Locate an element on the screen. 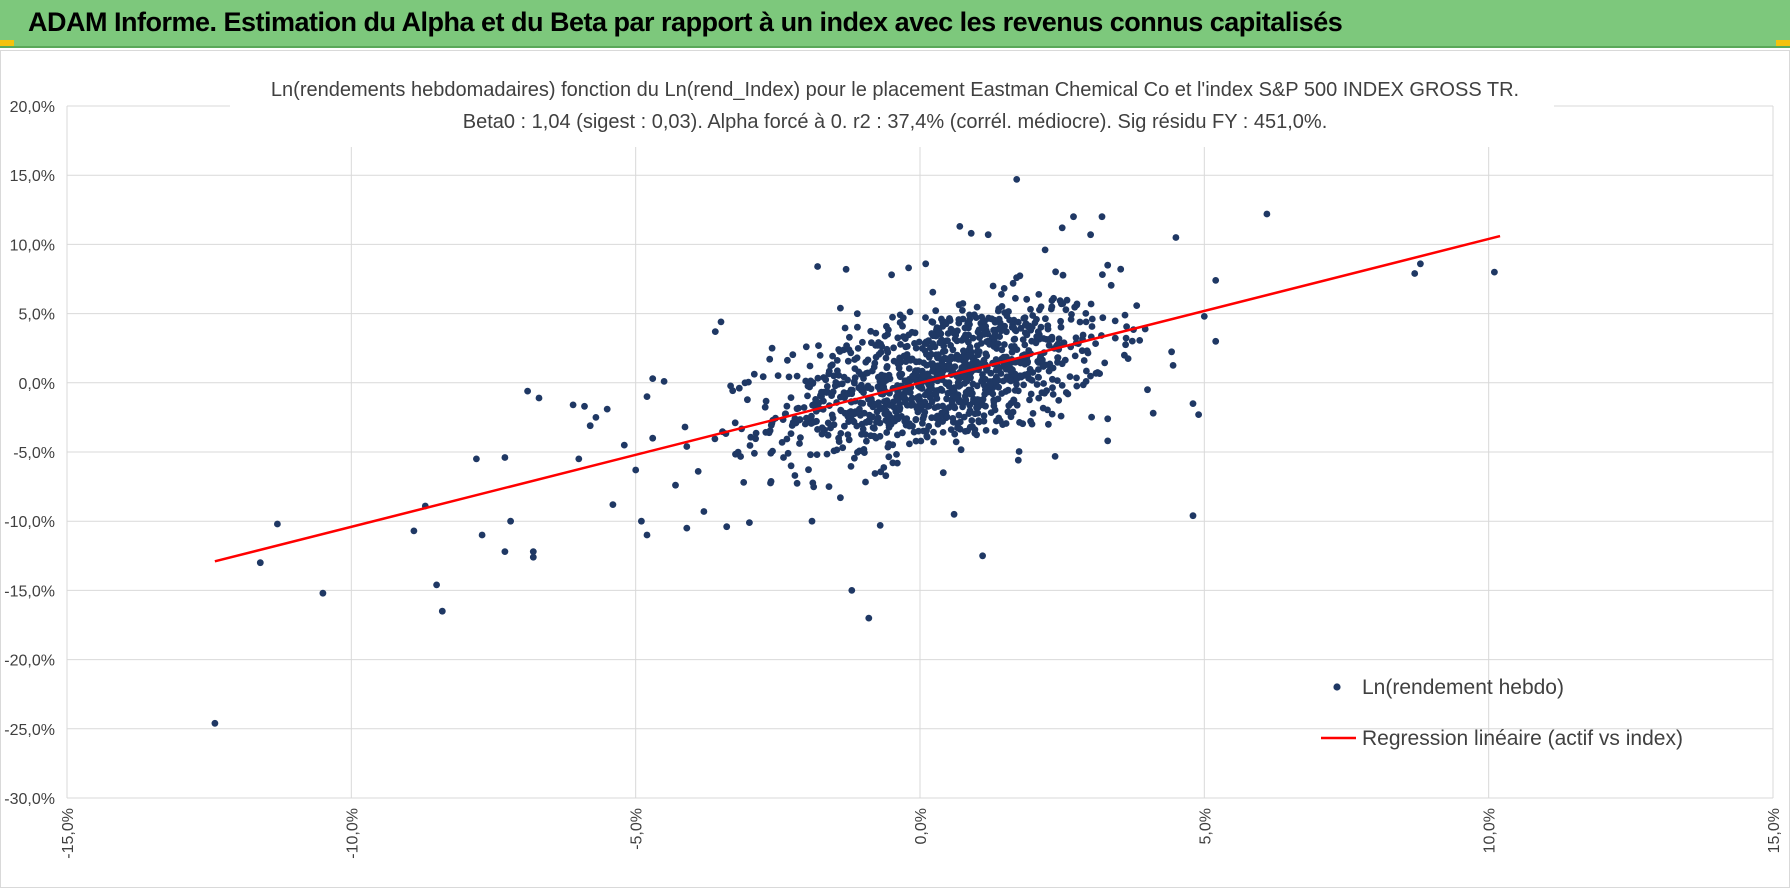 This screenshot has height=892, width=1790. legend-marker-scatter is located at coordinates (1337, 687).